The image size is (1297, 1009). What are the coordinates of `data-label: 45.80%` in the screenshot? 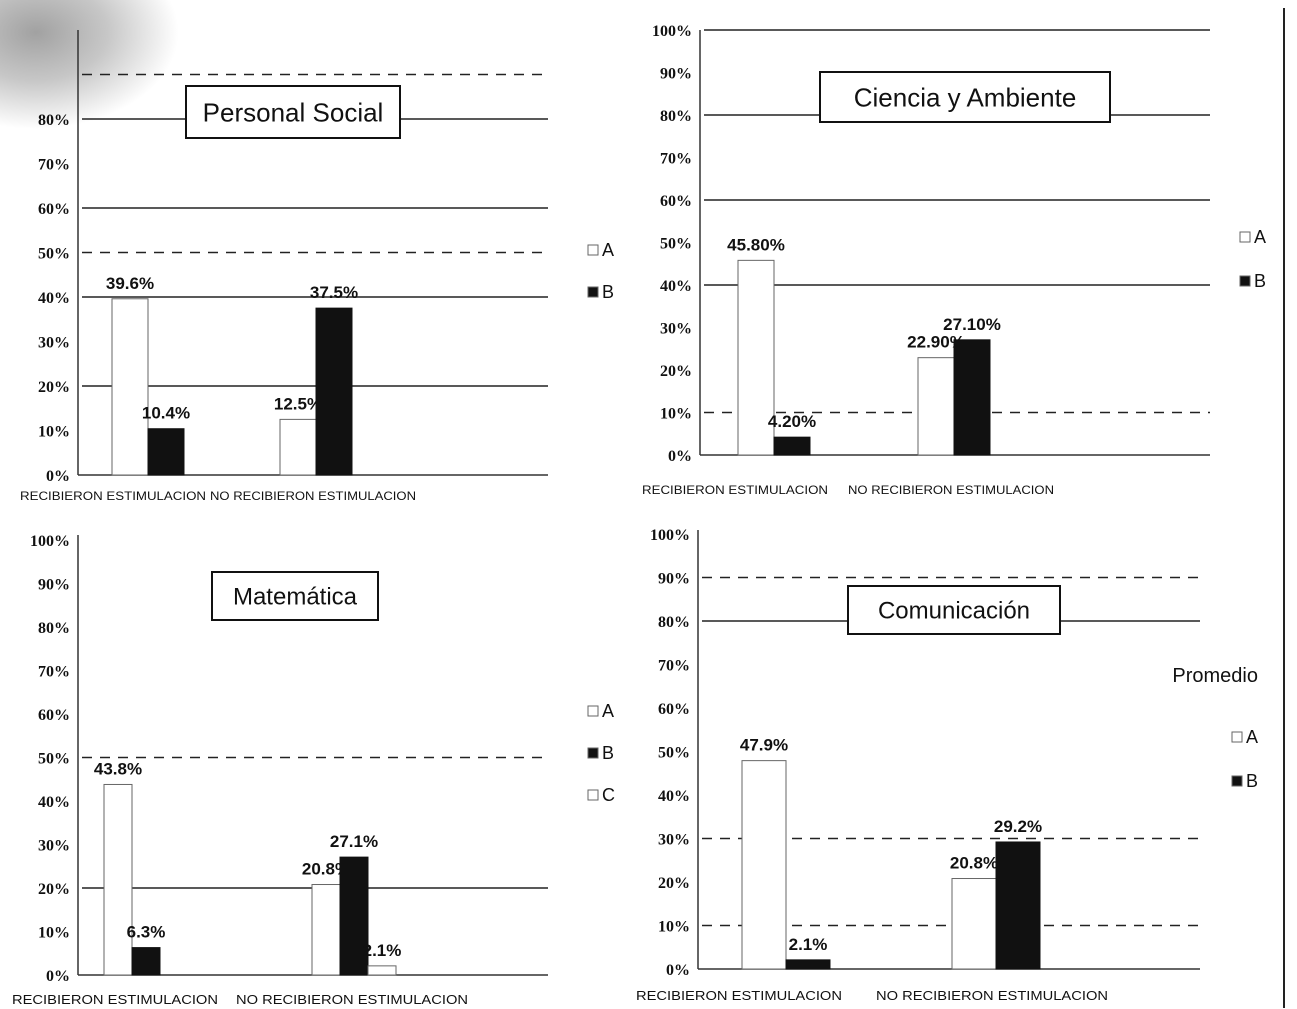 It's located at (756, 244).